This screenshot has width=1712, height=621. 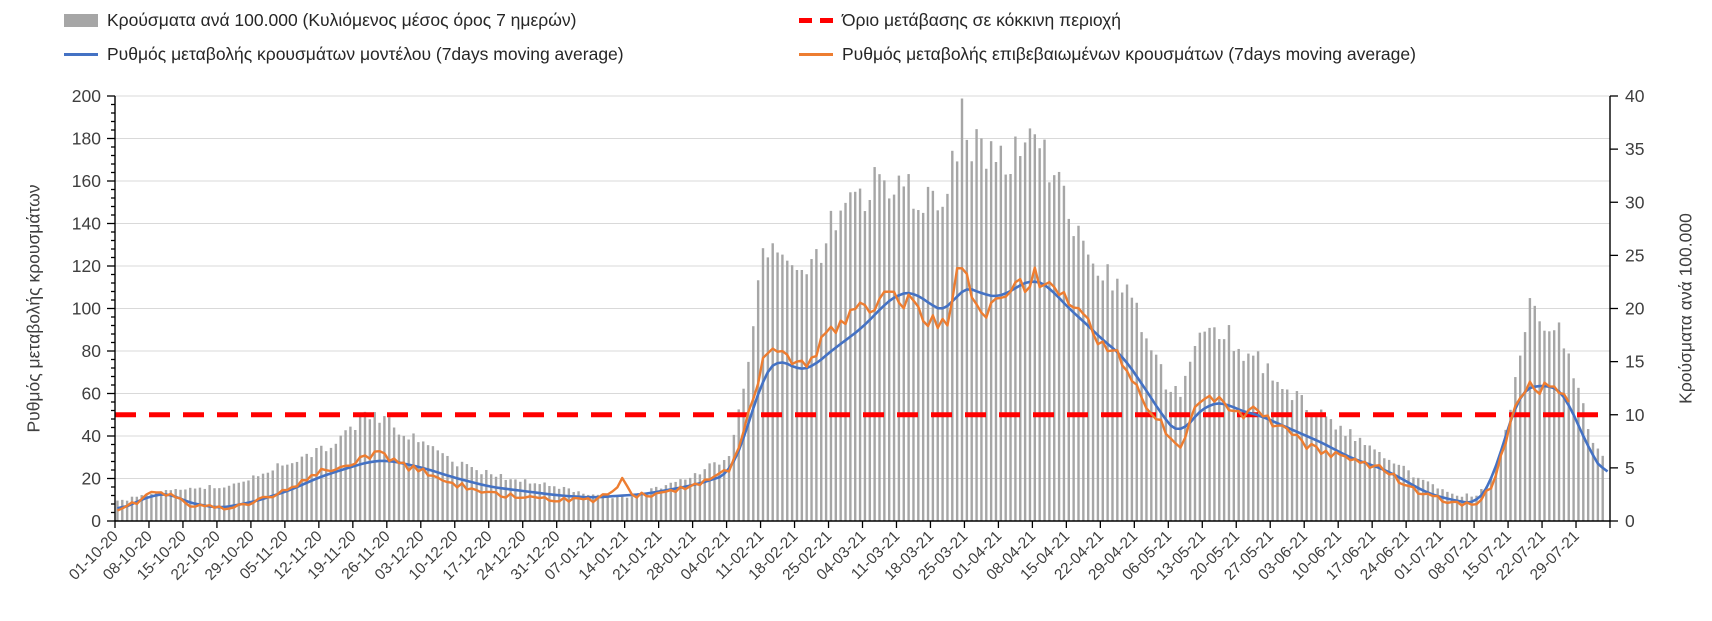 I want to click on legend-item-red-zone-threshold: Όριο μετάβασης σε κόκκινη περιοχή, so click(x=960, y=20).